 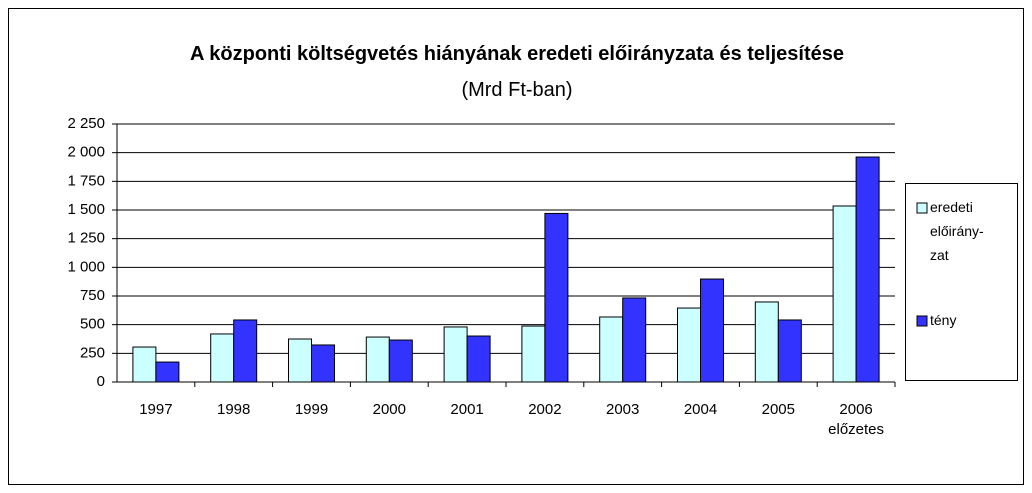 I want to click on x-tick-label: 1997, so click(x=156, y=409).